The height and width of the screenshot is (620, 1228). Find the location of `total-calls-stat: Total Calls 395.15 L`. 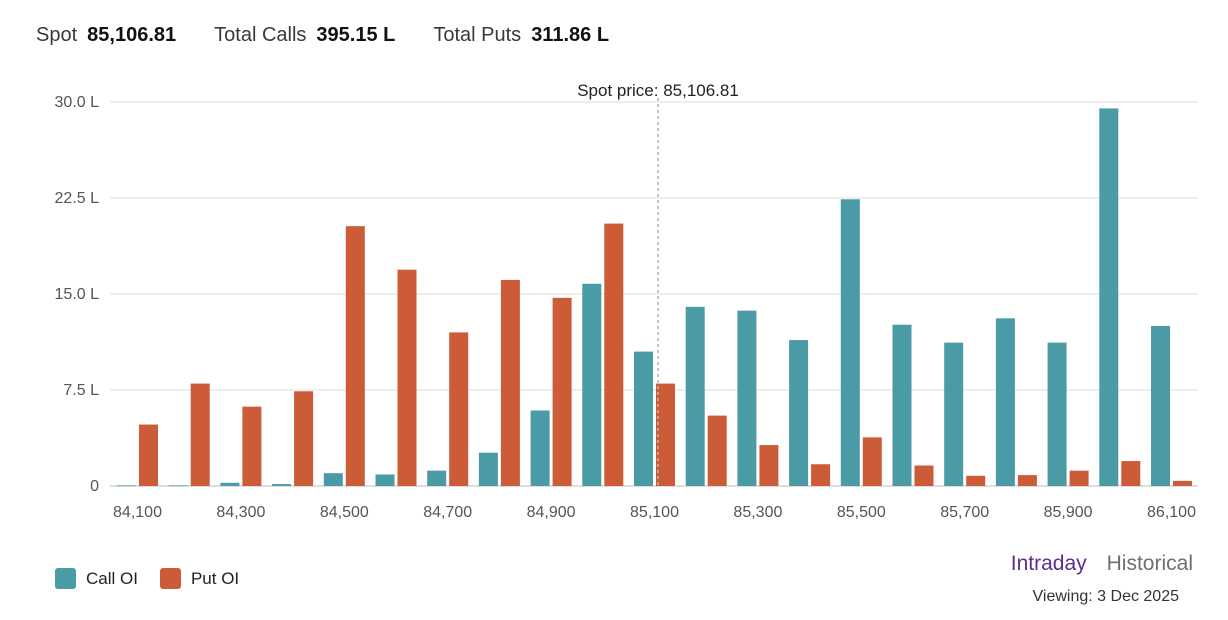

total-calls-stat: Total Calls 395.15 L is located at coordinates (304, 35).